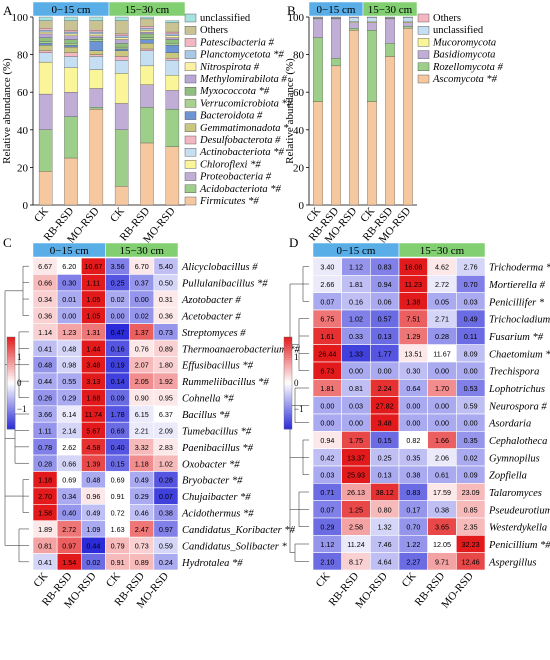  What do you see at coordinates (166, 430) in the screenshot?
I see `heatmap-cell-value: 2.09` at bounding box center [166, 430].